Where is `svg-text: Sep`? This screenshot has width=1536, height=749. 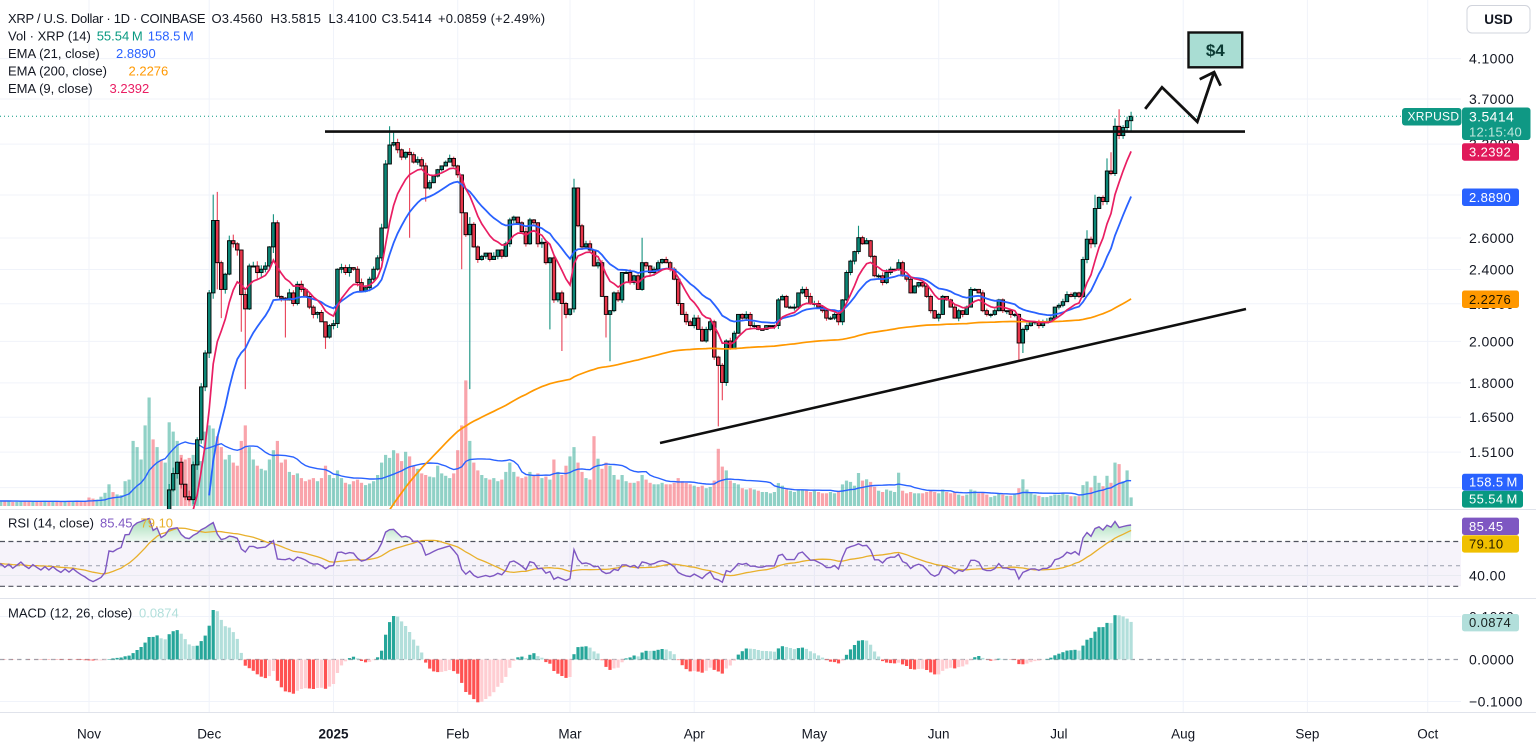
svg-text: Sep is located at coordinates (1307, 734).